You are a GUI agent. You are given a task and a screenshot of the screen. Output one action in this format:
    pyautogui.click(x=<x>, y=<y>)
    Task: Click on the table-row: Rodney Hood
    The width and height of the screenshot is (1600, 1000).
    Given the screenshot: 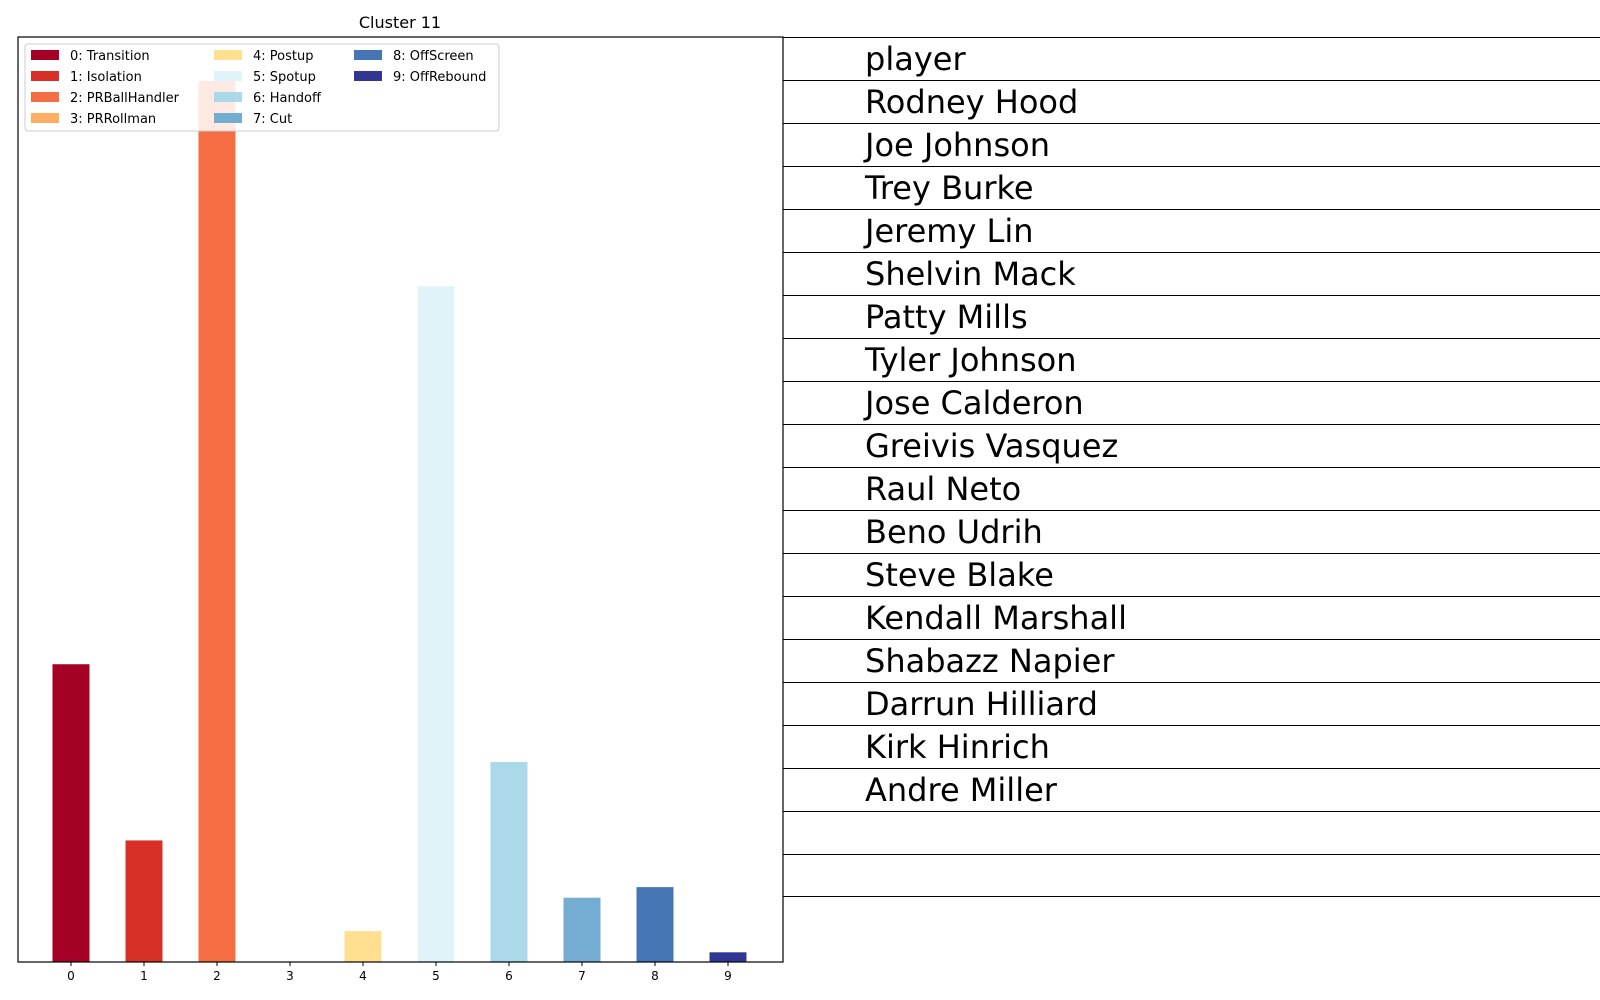 What is the action you would take?
    pyautogui.click(x=1191, y=102)
    